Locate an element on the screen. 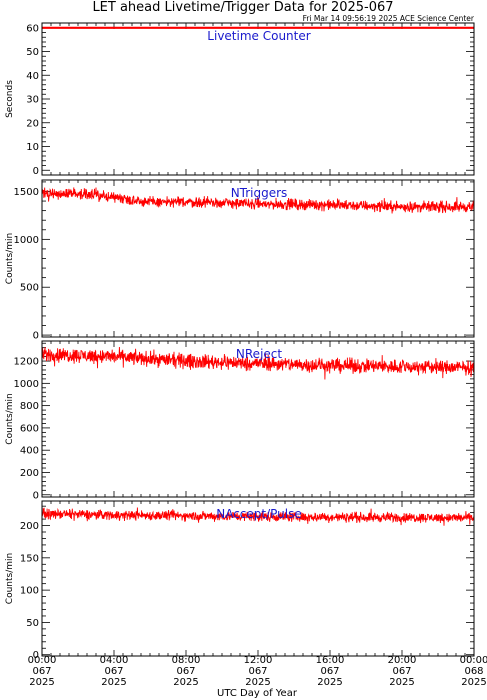  y-tick-label: 500 is located at coordinates (29, 288).